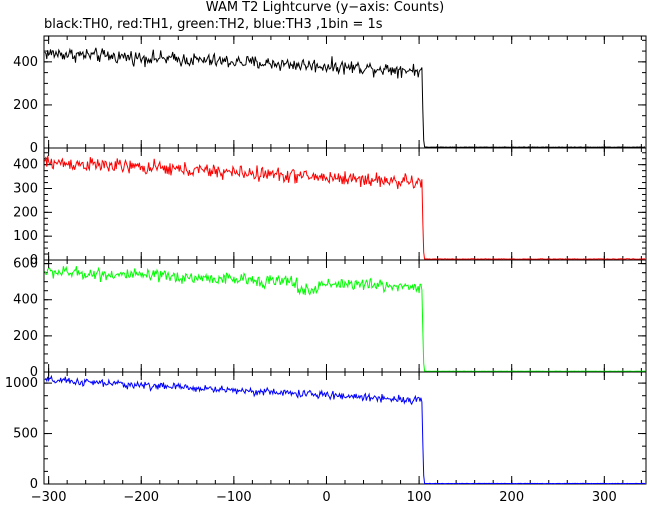  What do you see at coordinates (25, 189) in the screenshot?
I see `y-tick-label: 300` at bounding box center [25, 189].